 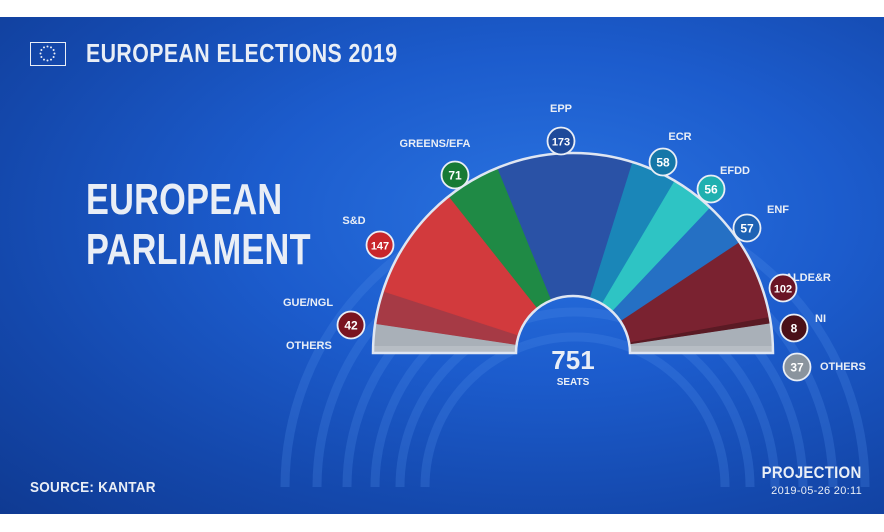 I want to click on badge-circle-alde-r, so click(x=783, y=288).